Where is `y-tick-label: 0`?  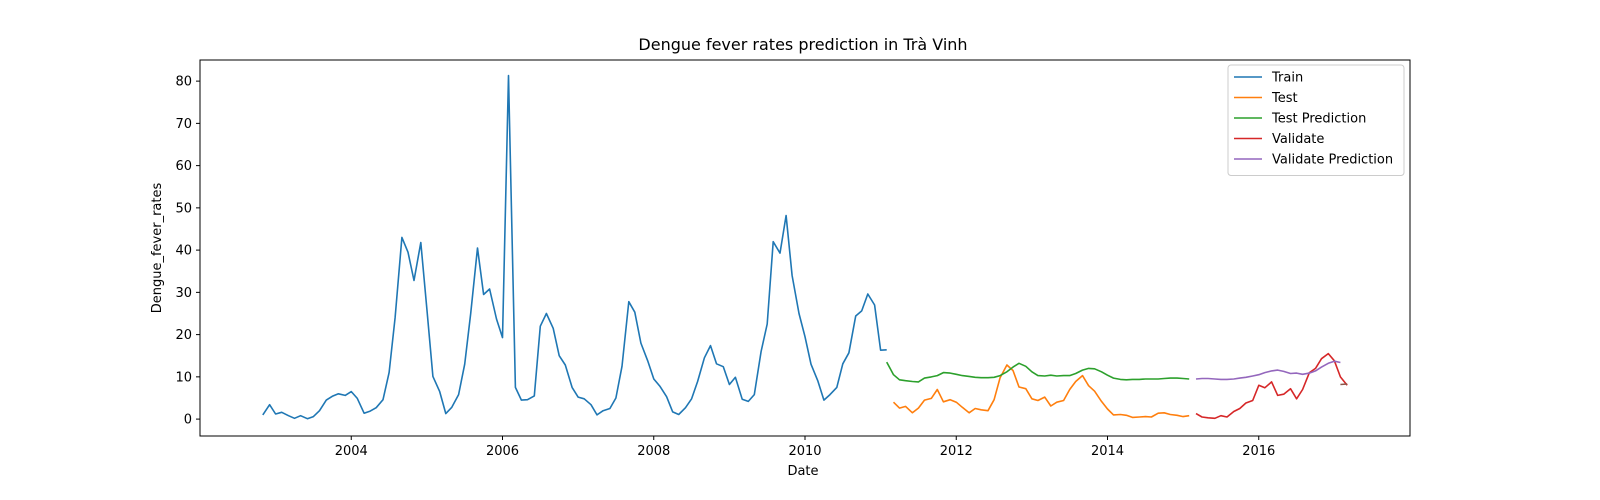 y-tick-label: 0 is located at coordinates (188, 420).